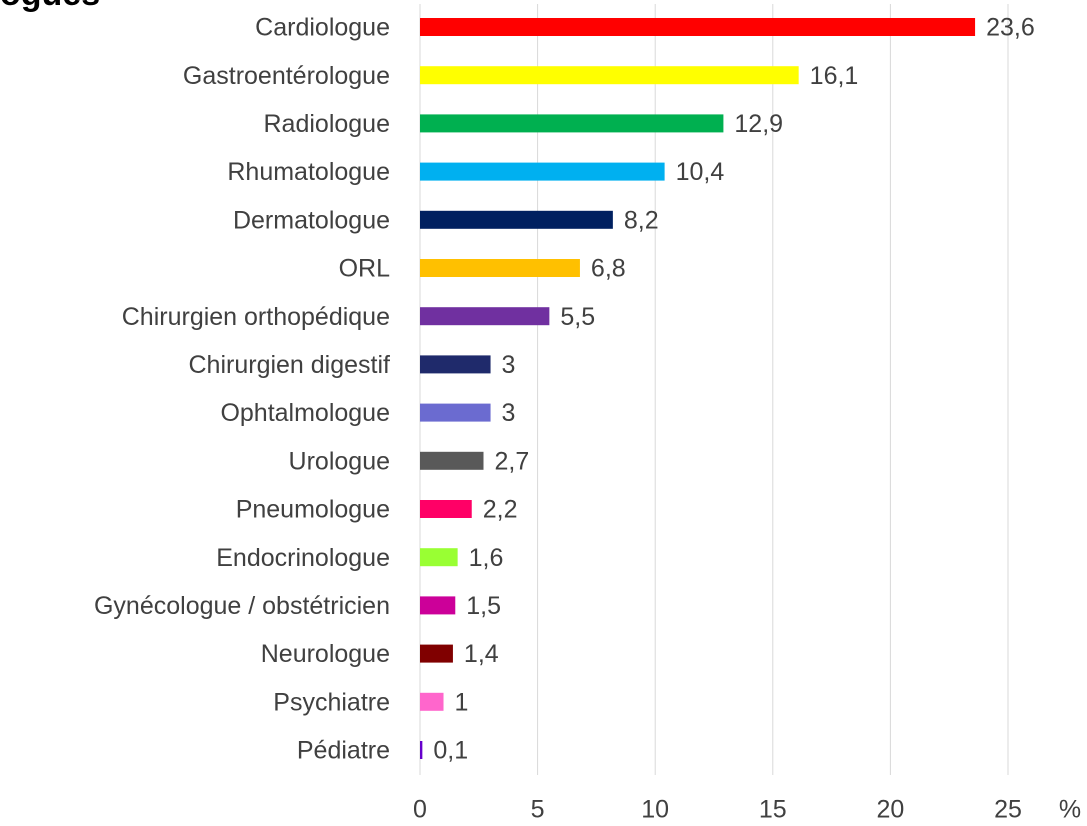  I want to click on value-label: 0,1, so click(450, 751).